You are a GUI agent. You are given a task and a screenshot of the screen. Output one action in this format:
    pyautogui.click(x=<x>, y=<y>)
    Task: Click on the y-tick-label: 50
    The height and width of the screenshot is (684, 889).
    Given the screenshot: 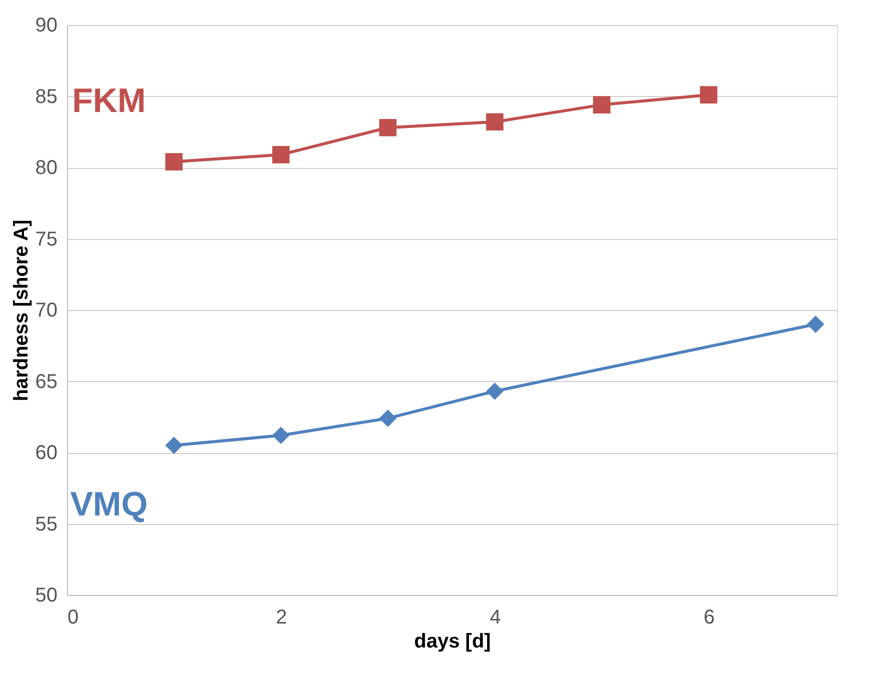 What is the action you would take?
    pyautogui.click(x=46, y=595)
    